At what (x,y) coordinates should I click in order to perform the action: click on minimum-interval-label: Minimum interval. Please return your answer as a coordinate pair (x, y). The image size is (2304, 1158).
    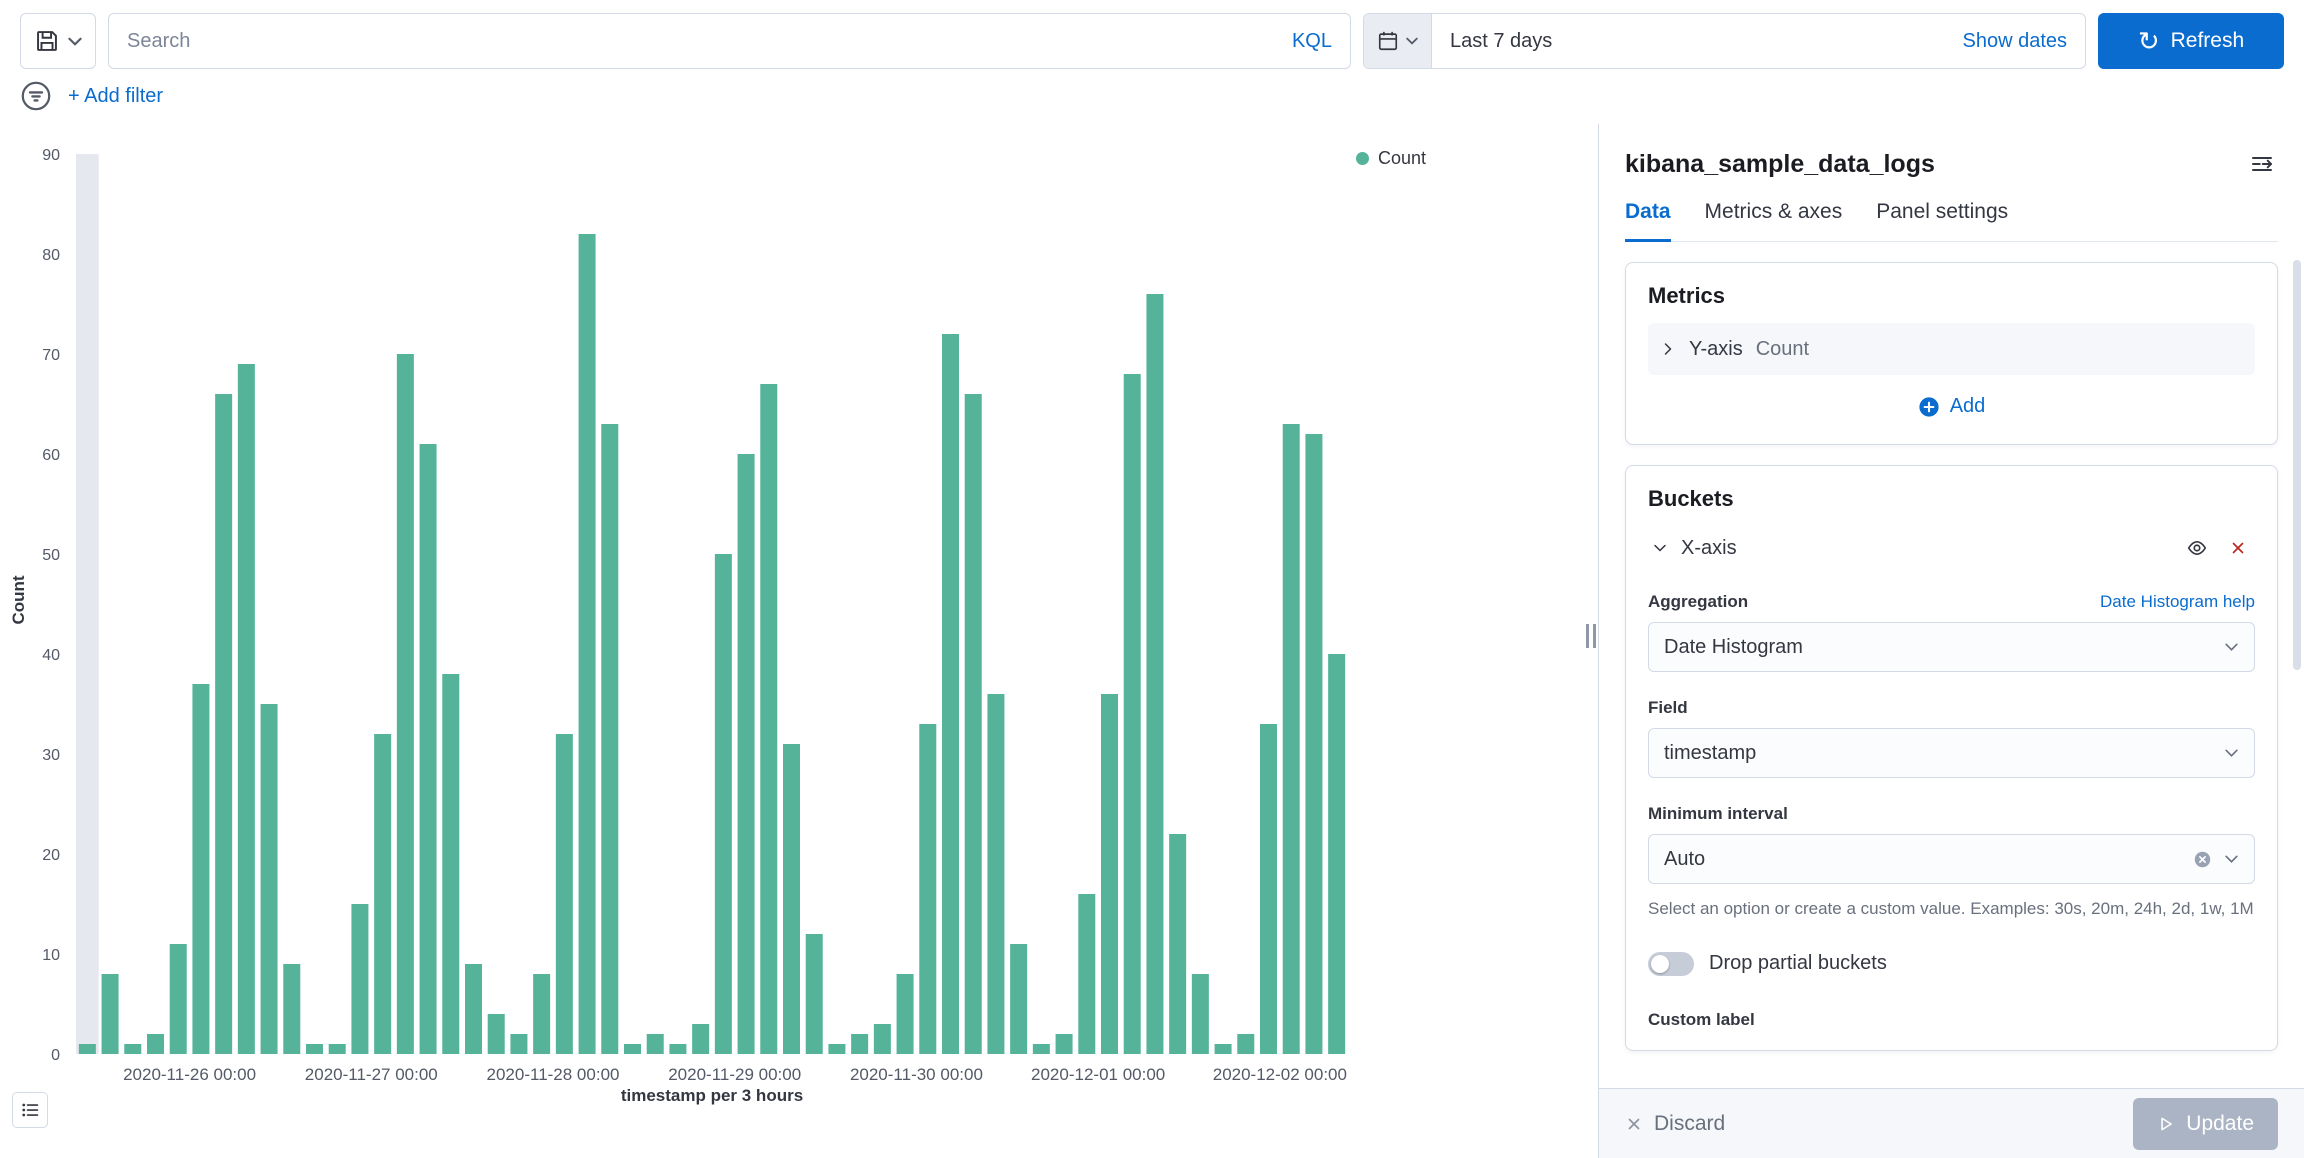
    Looking at the image, I should click on (1718, 813).